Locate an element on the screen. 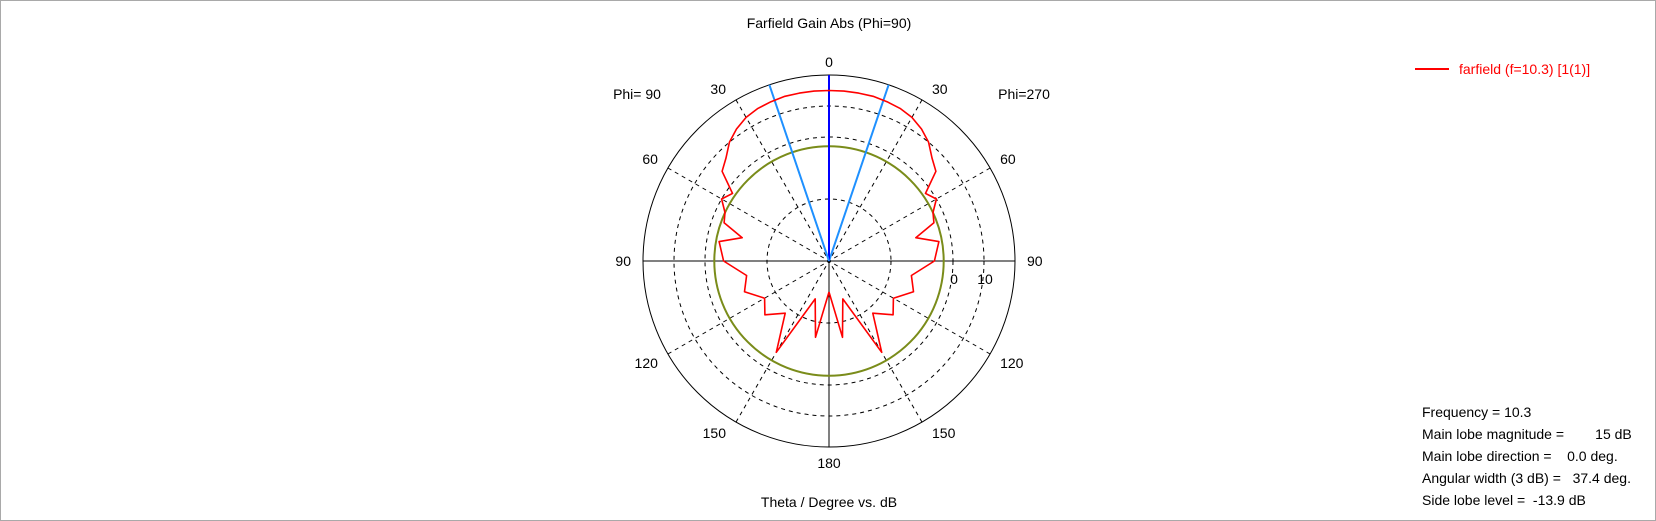  legend: farfield (f=10.3) [1(1)] is located at coordinates (1502, 69).